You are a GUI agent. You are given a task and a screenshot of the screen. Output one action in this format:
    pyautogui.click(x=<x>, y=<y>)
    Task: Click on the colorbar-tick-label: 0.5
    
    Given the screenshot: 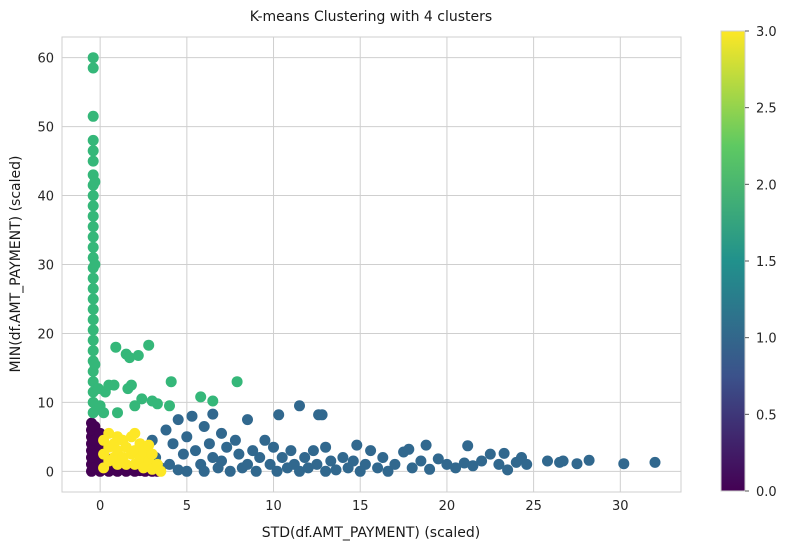 What is the action you would take?
    pyautogui.click(x=766, y=415)
    